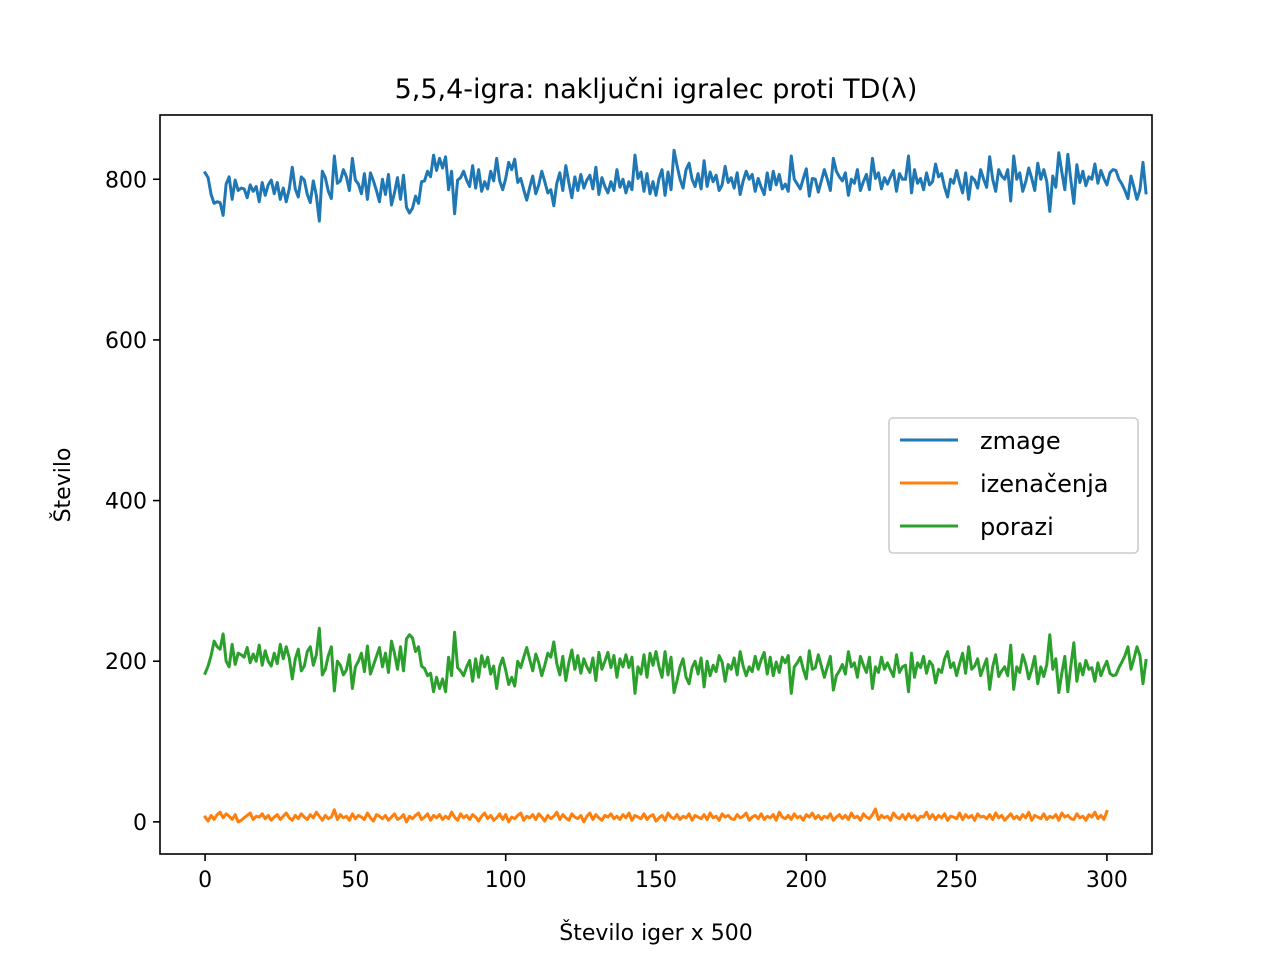  I want to click on y-axis: 0 200 400 600 800, so click(132, 502).